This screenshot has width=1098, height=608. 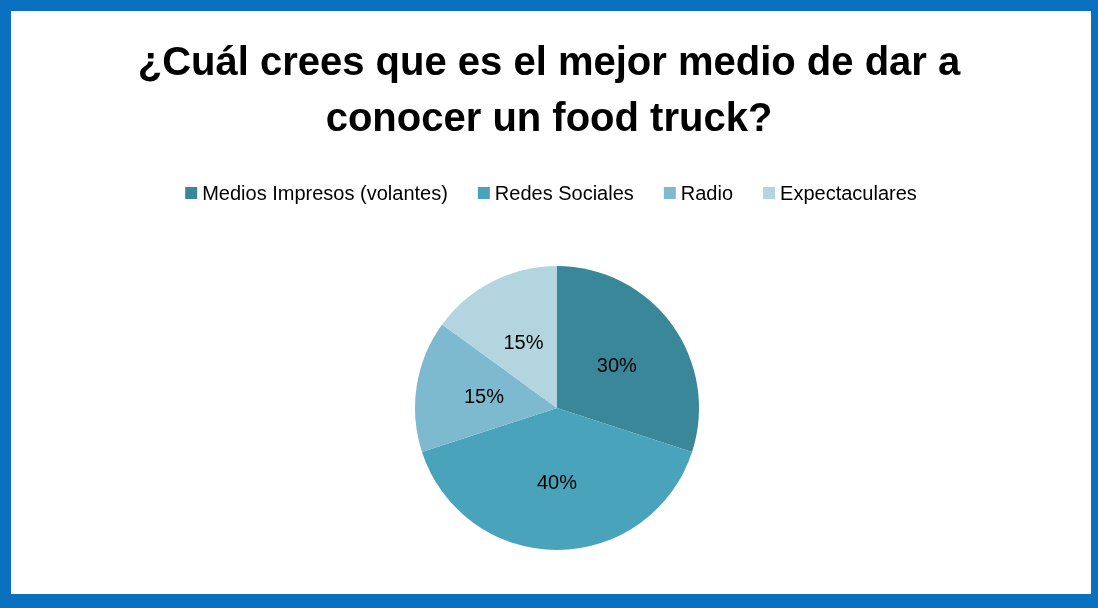 What do you see at coordinates (549, 89) in the screenshot?
I see `chart-title: ¿Cuál crees que es el mejor medio de dar a conocer un food truck?` at bounding box center [549, 89].